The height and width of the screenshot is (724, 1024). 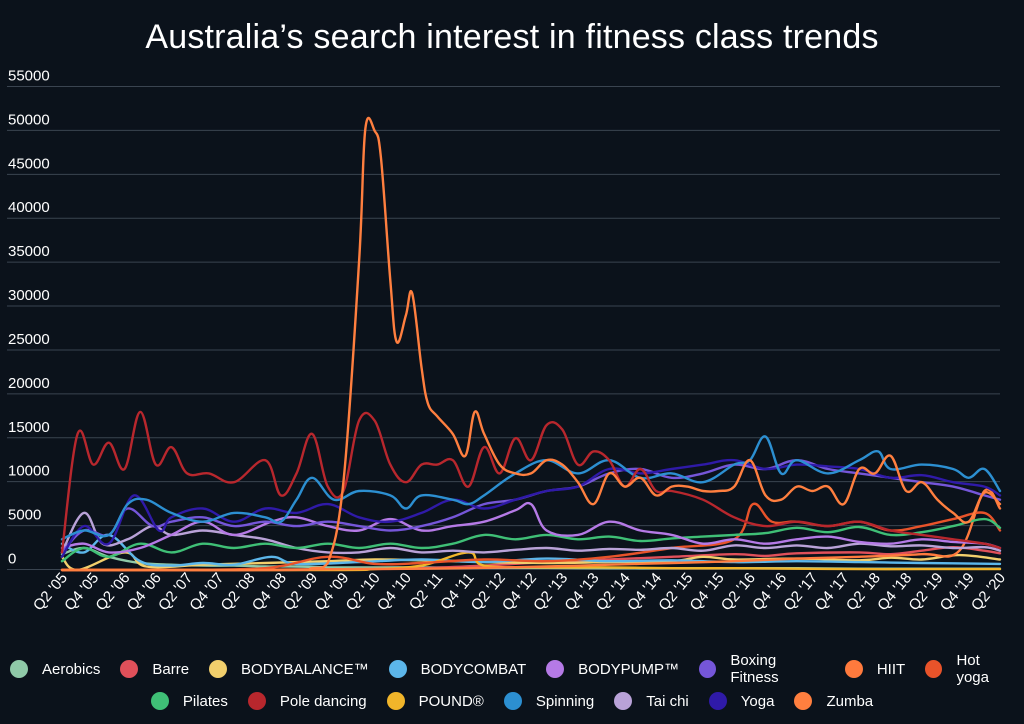 What do you see at coordinates (426, 592) in the screenshot?
I see `x-tick-label: Q2 '11` at bounding box center [426, 592].